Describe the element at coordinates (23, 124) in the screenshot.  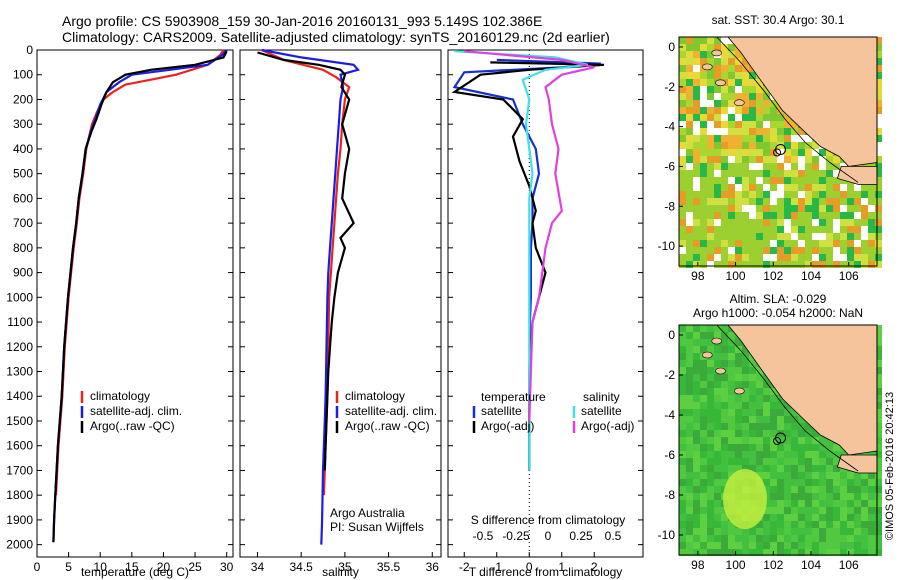
I see `y-tick-label: 300` at that location.